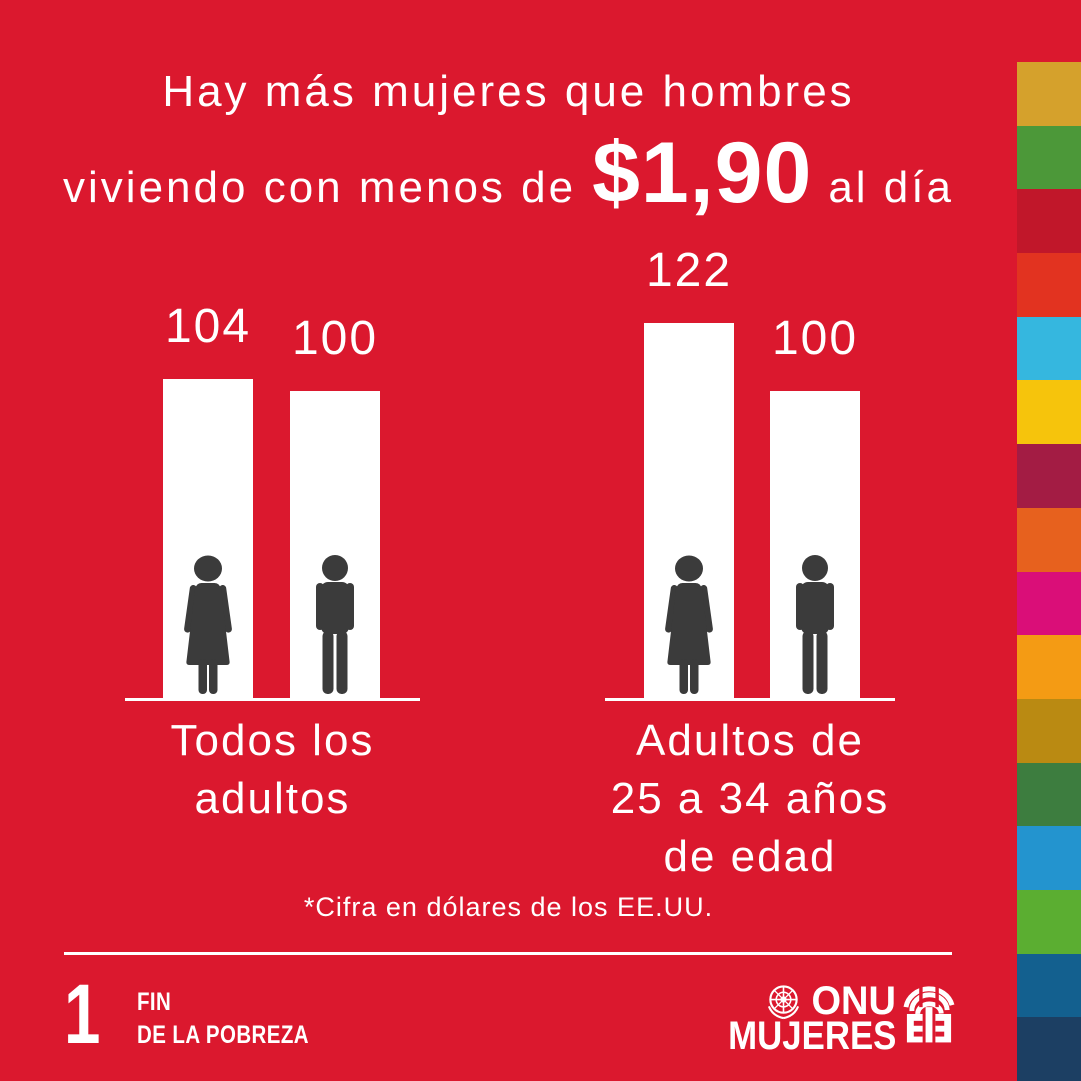 The width and height of the screenshot is (1081, 1081). I want to click on sdg-color-strip, so click(1049, 571).